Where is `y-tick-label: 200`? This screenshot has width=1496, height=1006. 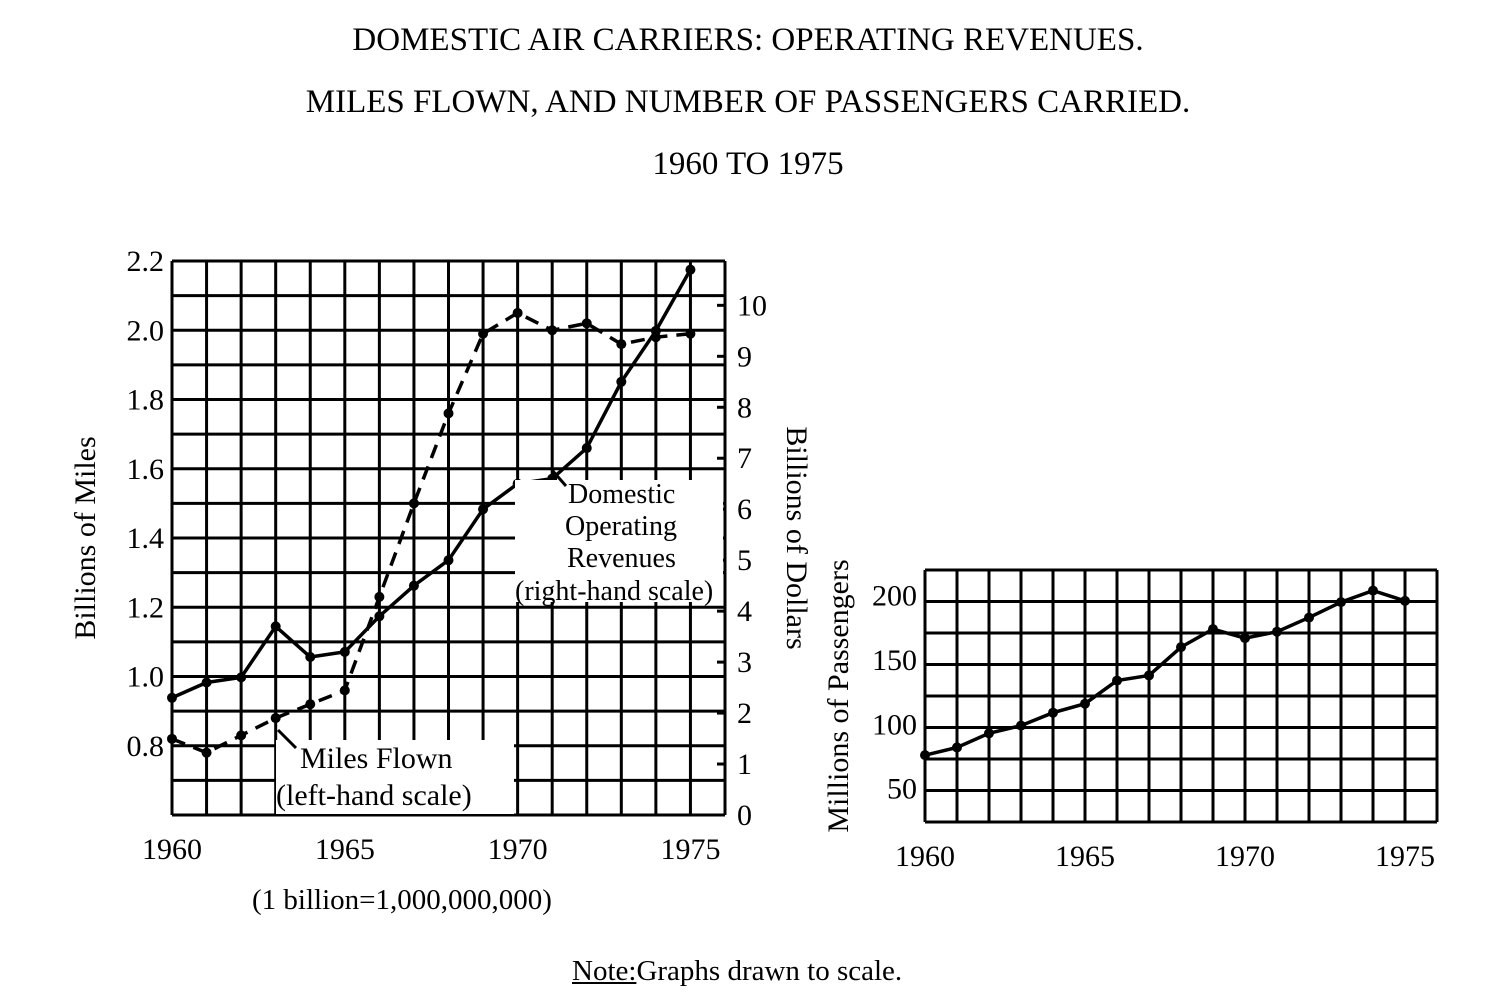 y-tick-label: 200 is located at coordinates (894, 596).